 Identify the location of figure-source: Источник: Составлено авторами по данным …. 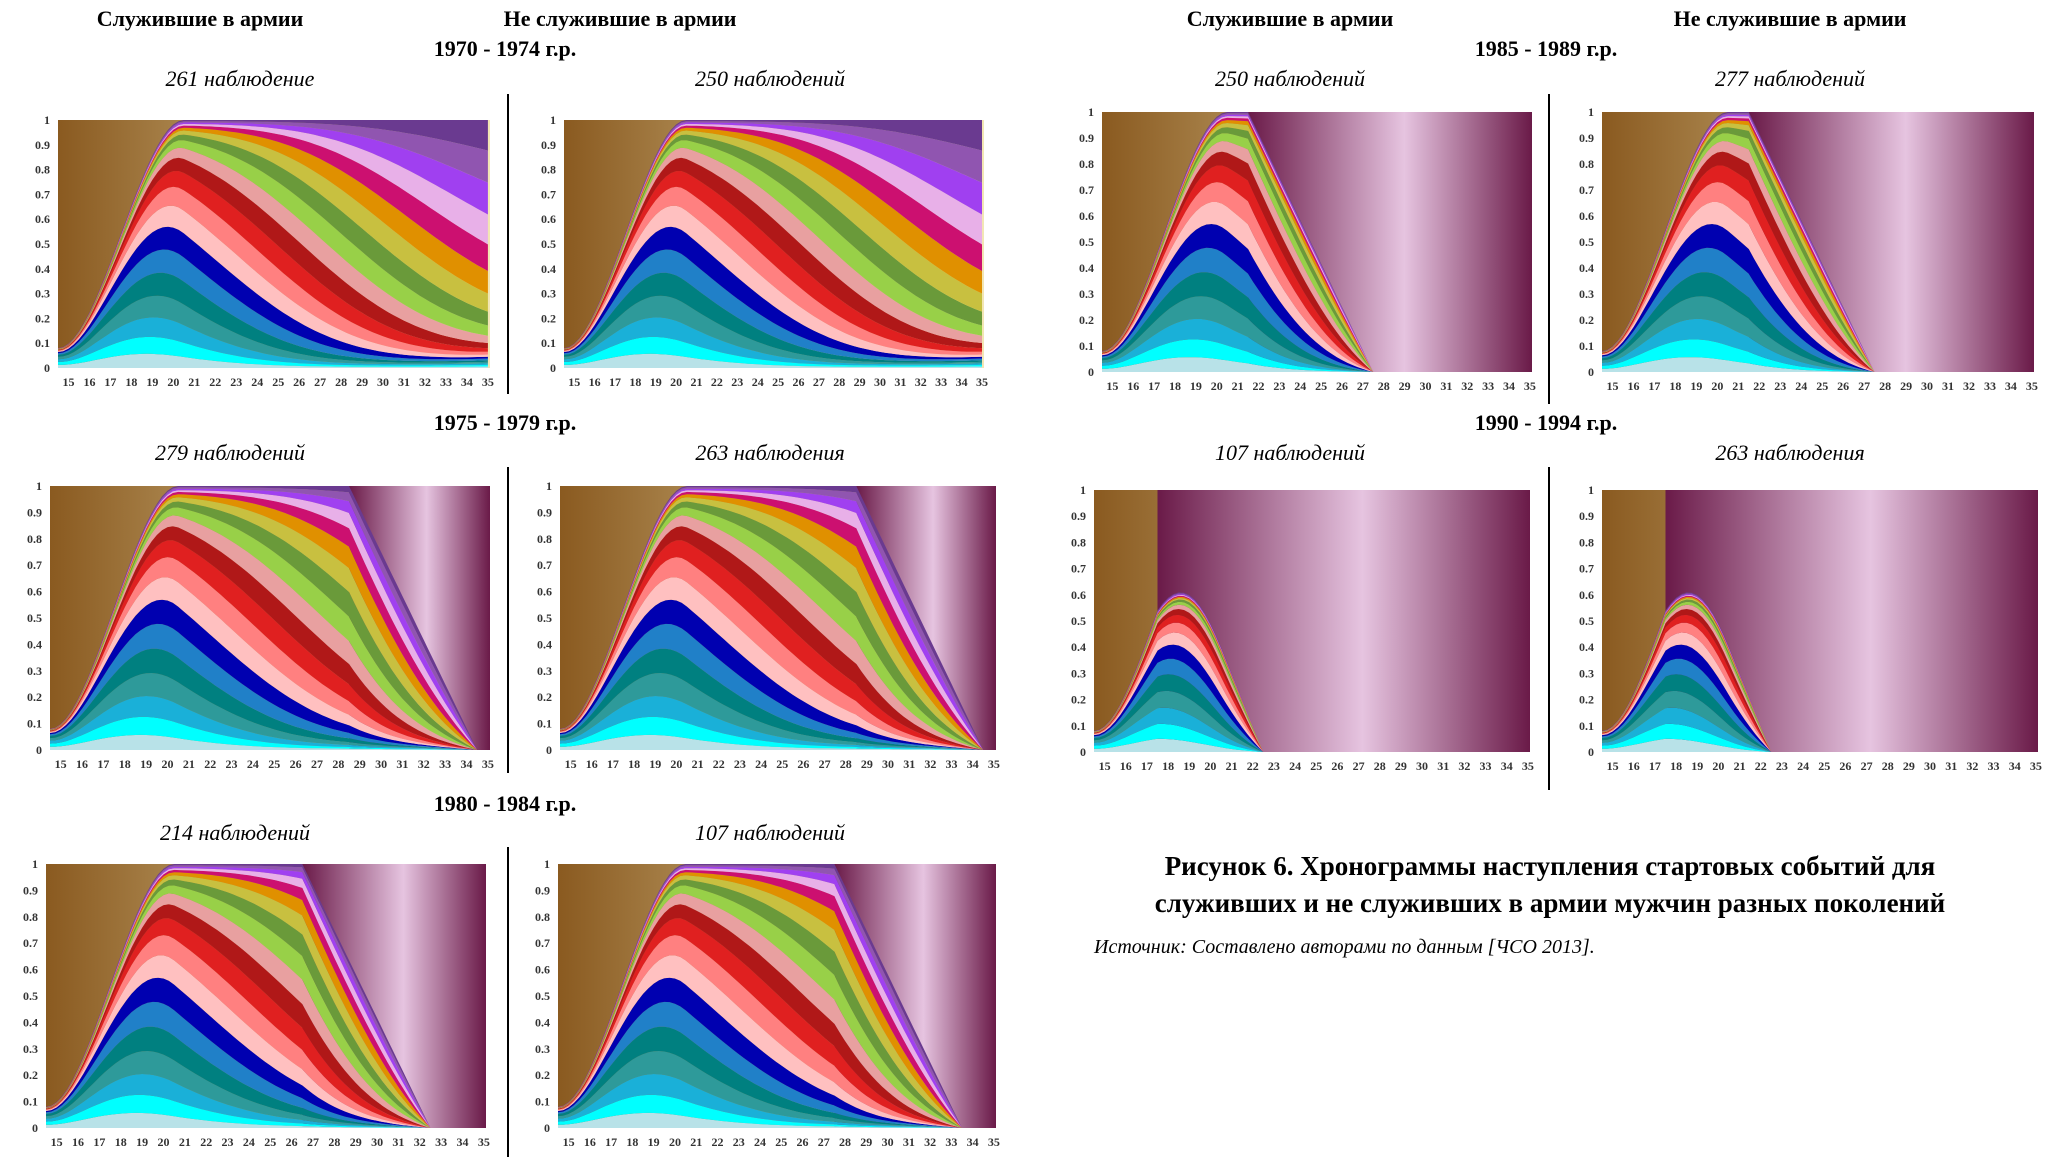
(1344, 947).